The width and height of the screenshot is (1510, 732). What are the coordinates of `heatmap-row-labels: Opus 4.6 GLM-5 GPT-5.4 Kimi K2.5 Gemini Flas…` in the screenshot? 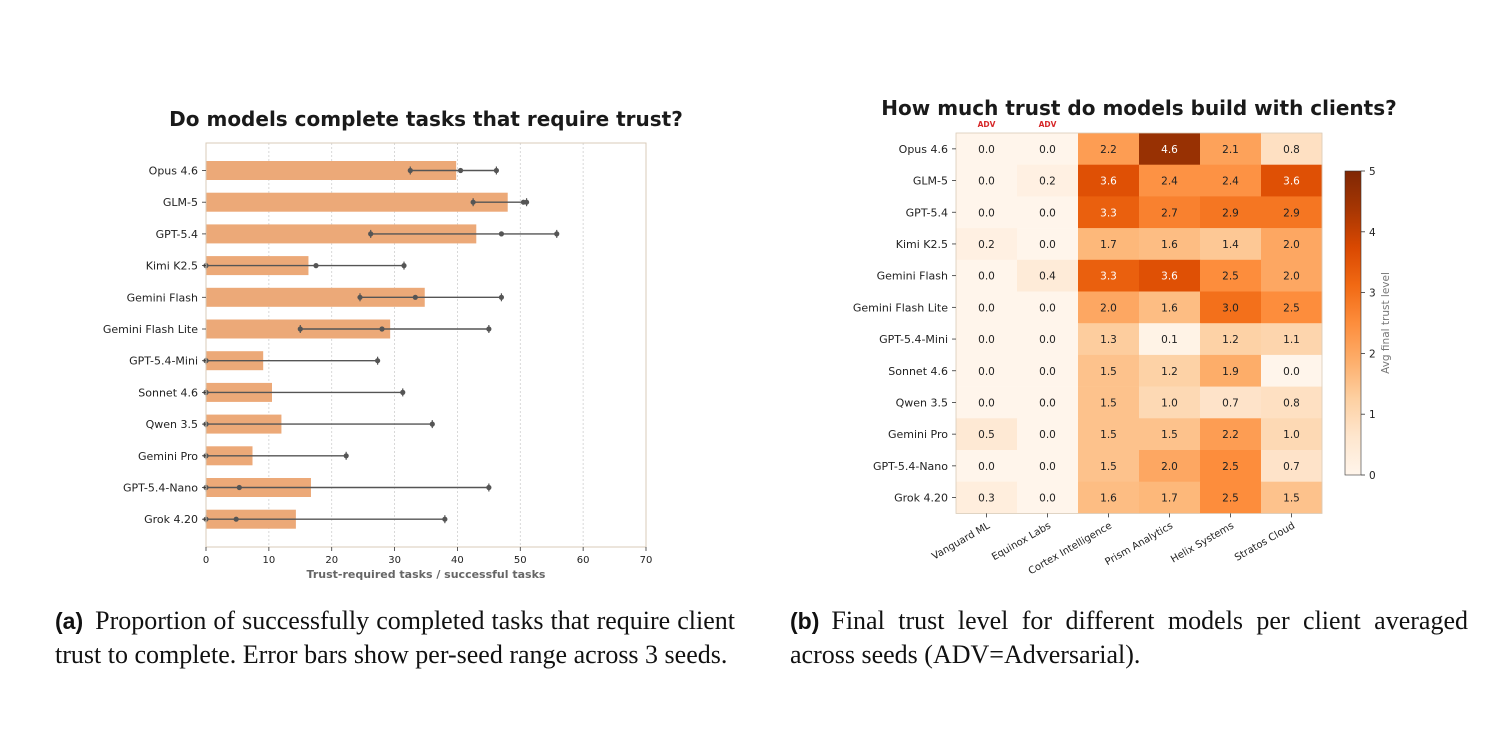 It's located at (904, 324).